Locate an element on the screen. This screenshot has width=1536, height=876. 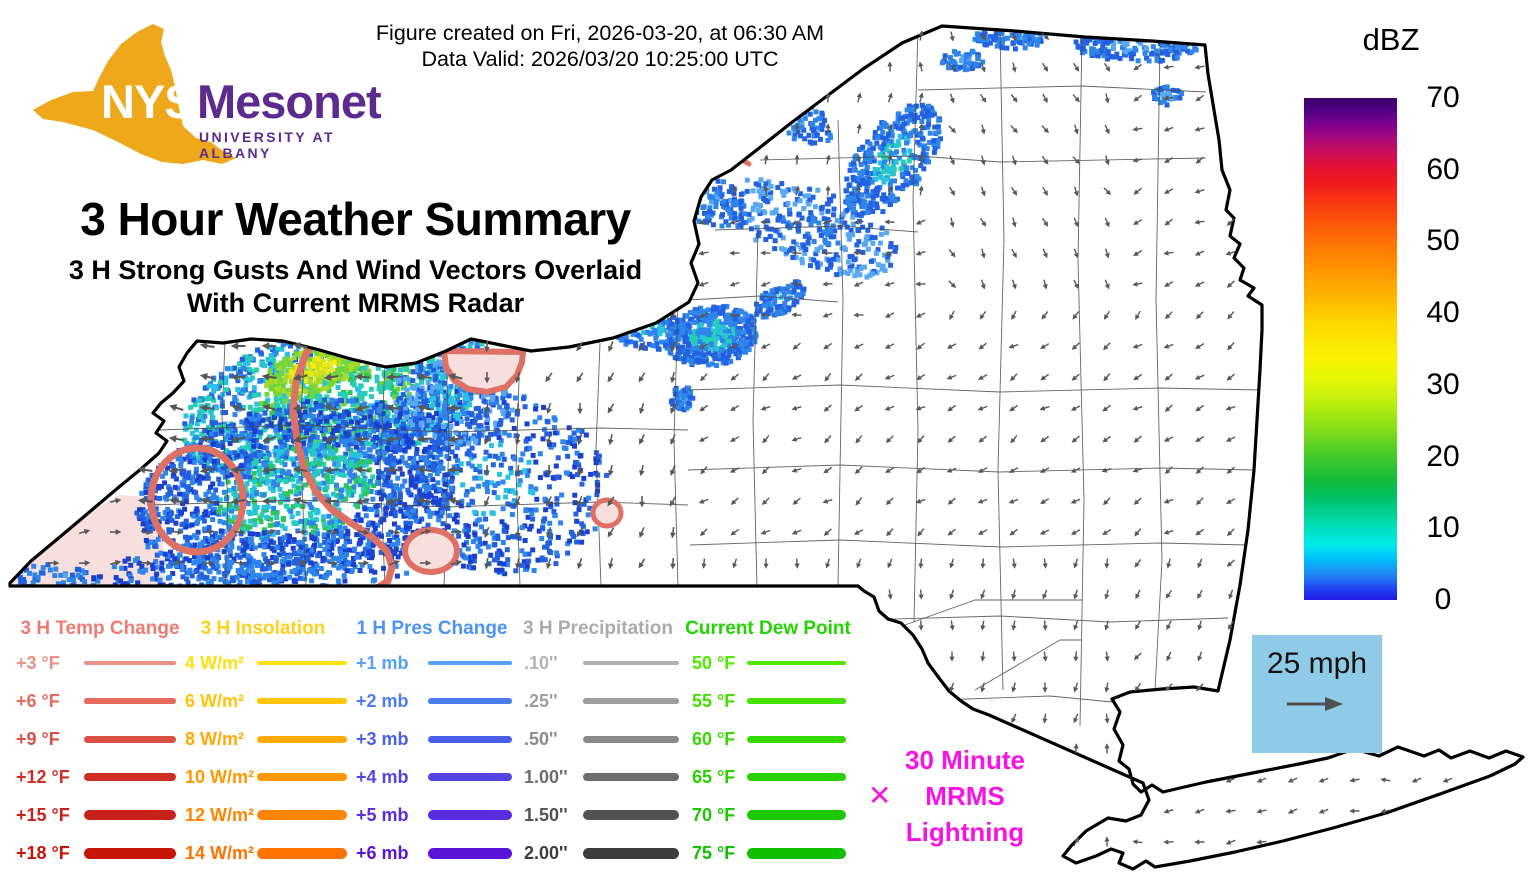
legend-row-label: 1.50'' is located at coordinates (546, 815).